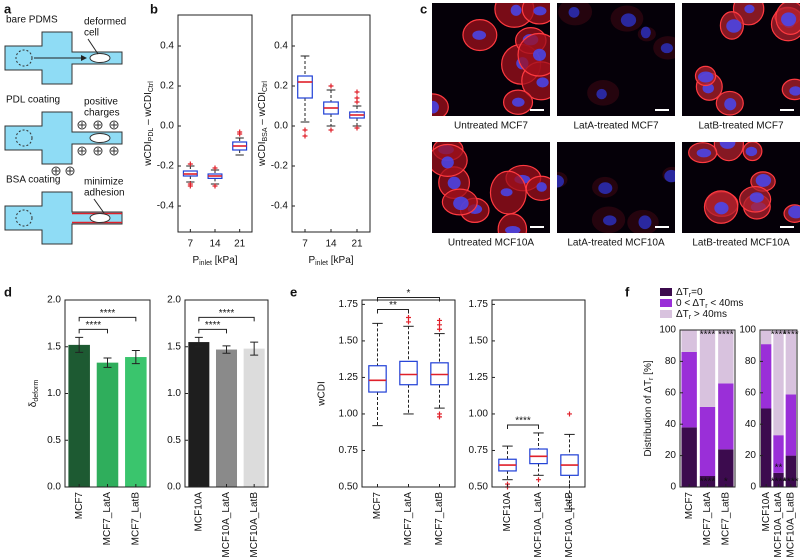 The image size is (800, 557). What do you see at coordinates (349, 414) in the screenshot?
I see `y-tick-label: 1.00` at bounding box center [349, 414].